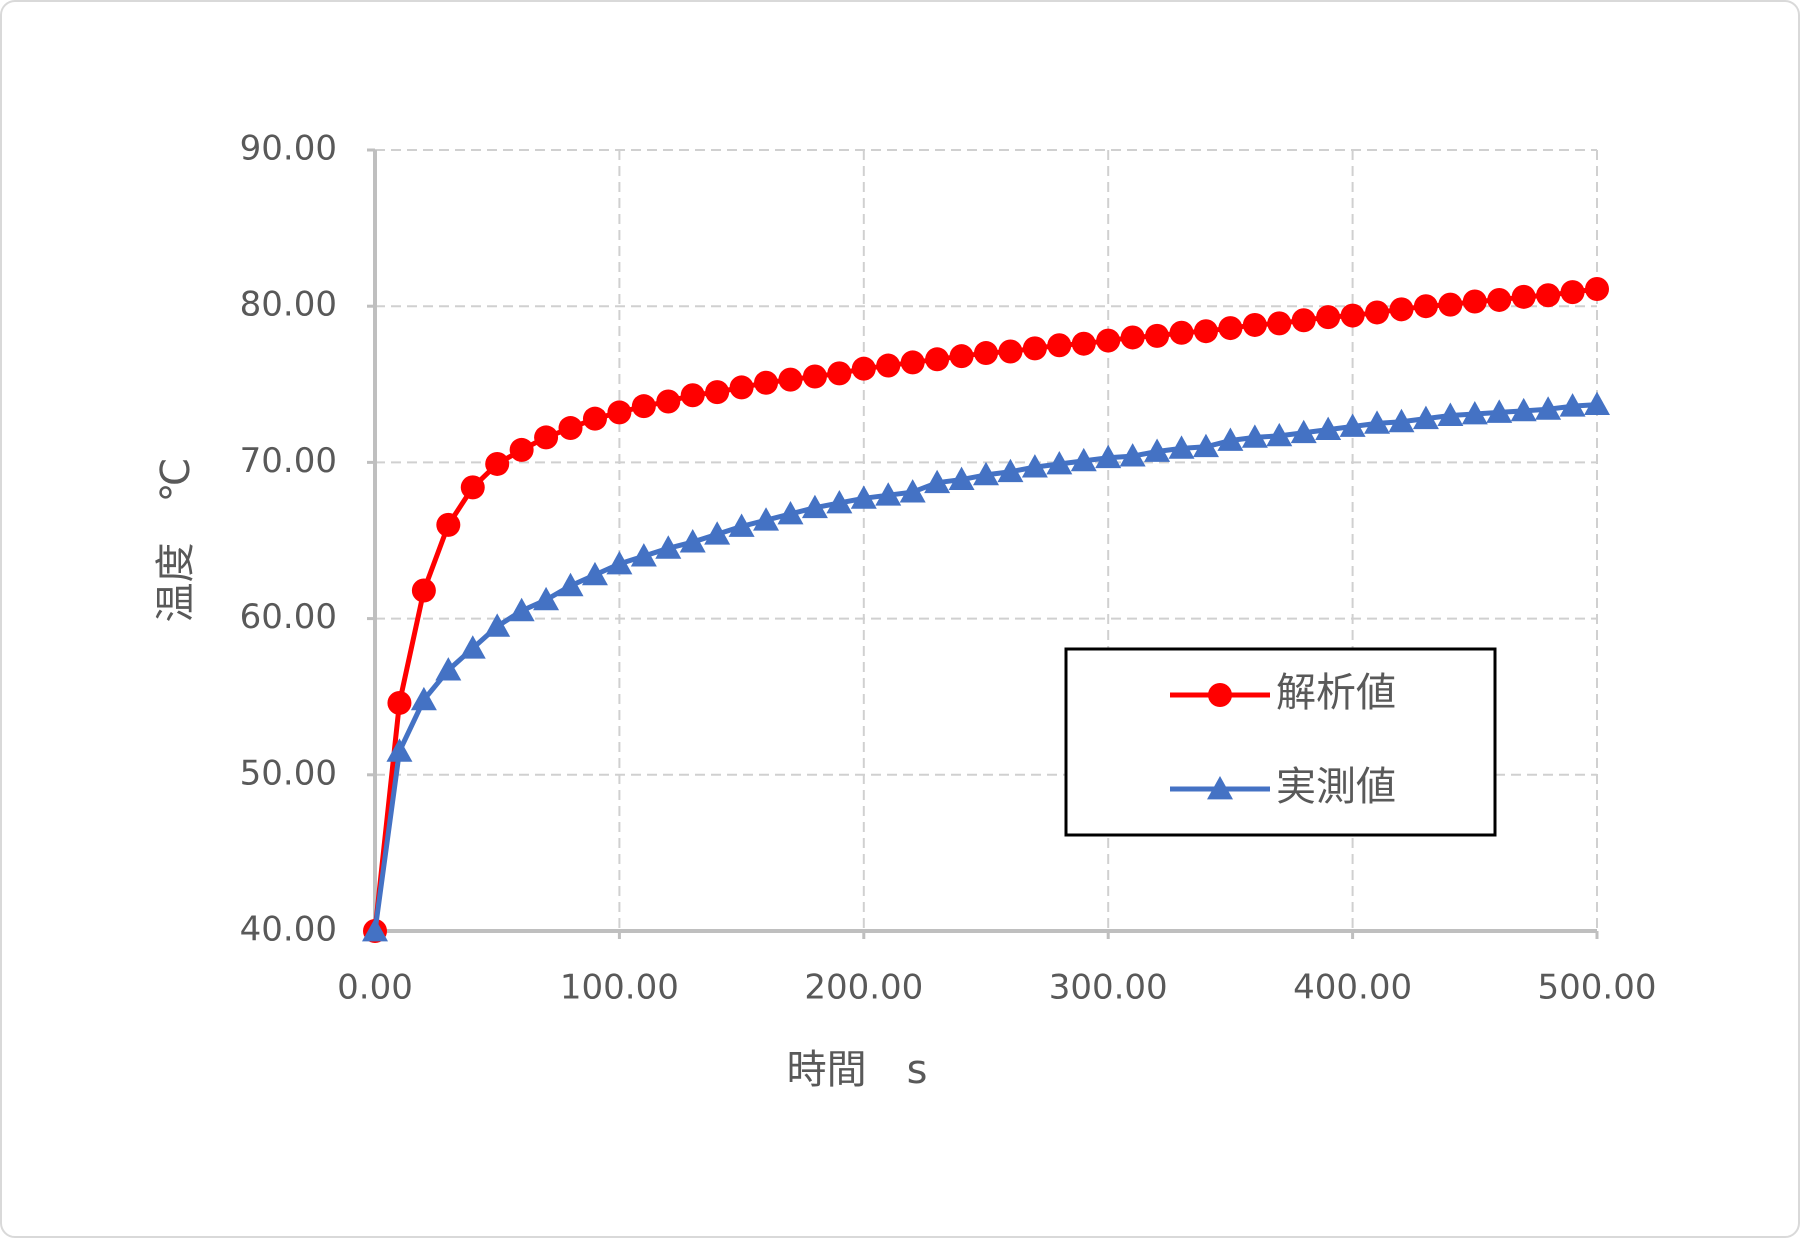  Describe the element at coordinates (619, 988) in the screenshot. I see `x-tick-label: 100.00` at that location.